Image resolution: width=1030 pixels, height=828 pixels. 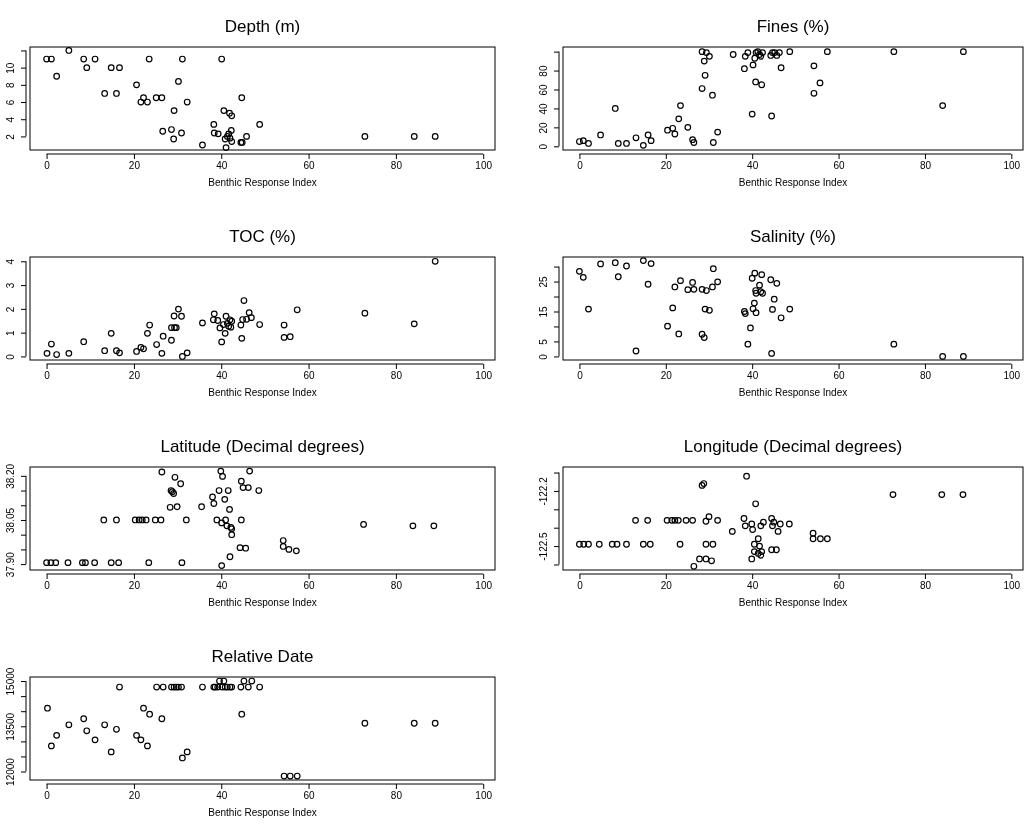 What do you see at coordinates (10, 476) in the screenshot?
I see `y-tick-label: 38.20` at bounding box center [10, 476].